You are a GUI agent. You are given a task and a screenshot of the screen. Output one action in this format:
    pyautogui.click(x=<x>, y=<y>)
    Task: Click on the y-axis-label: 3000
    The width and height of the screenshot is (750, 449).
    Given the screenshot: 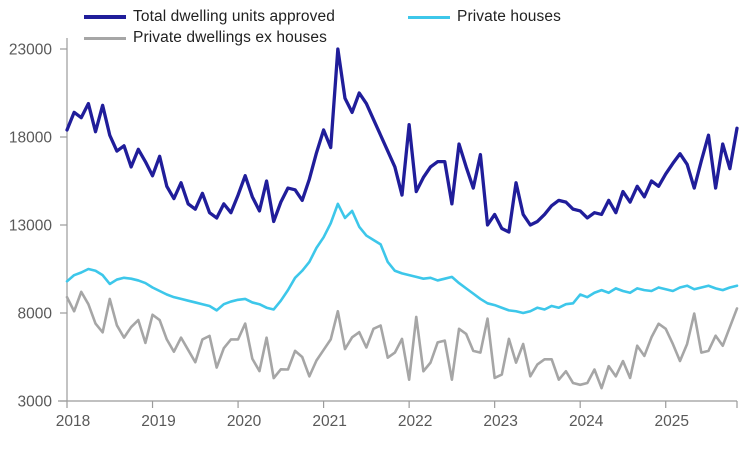 What is the action you would take?
    pyautogui.click(x=35, y=402)
    